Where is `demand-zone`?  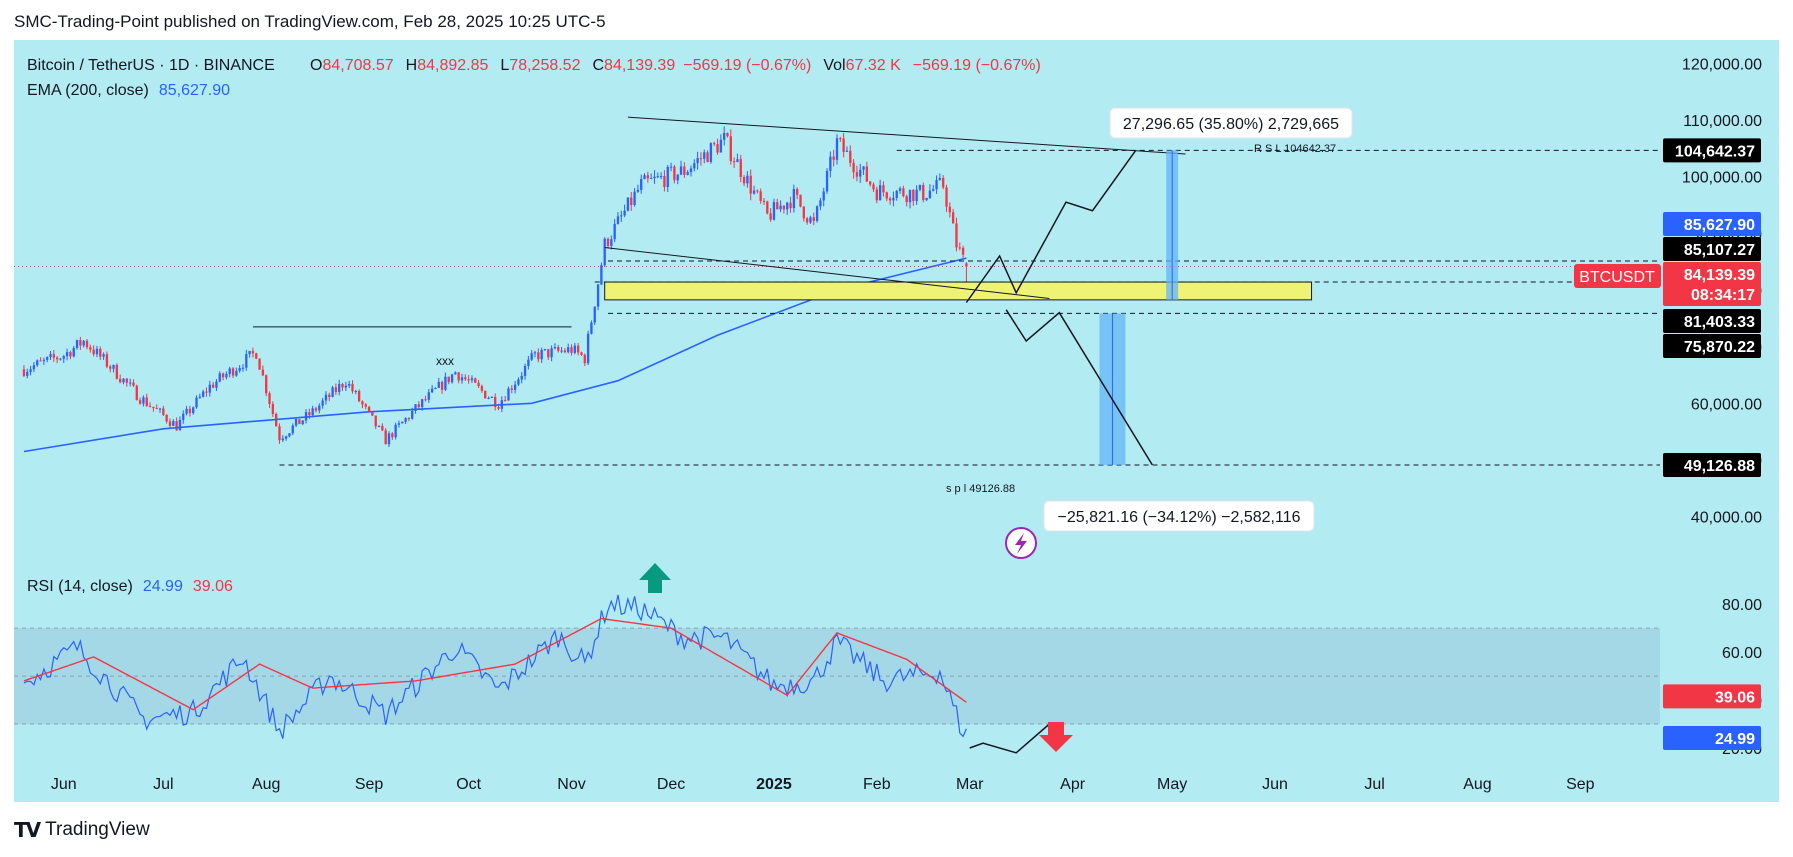 demand-zone is located at coordinates (958, 291).